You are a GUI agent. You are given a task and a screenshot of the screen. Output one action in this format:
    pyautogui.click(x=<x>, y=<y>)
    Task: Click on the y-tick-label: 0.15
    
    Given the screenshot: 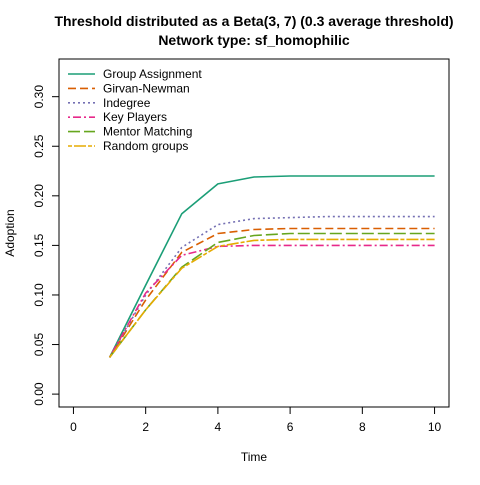 What is the action you would take?
    pyautogui.click(x=39, y=245)
    